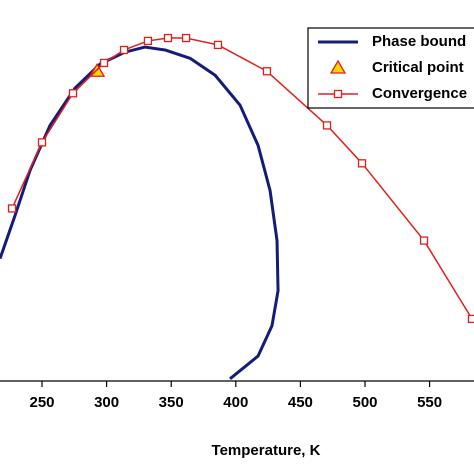 The width and height of the screenshot is (474, 474). Describe the element at coordinates (364, 402) in the screenshot. I see `x-tick-label: 500` at that location.